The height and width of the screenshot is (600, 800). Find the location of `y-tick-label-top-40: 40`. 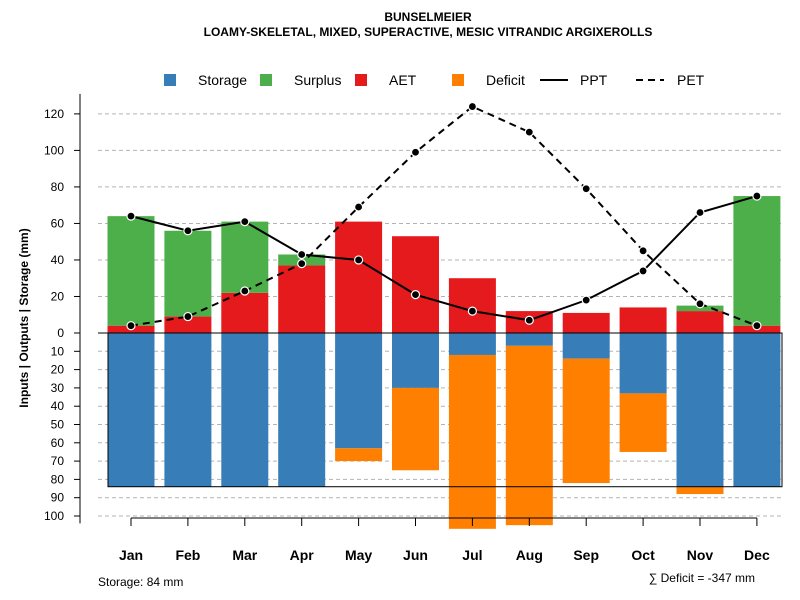

y-tick-label-top-40: 40 is located at coordinates (58, 260).